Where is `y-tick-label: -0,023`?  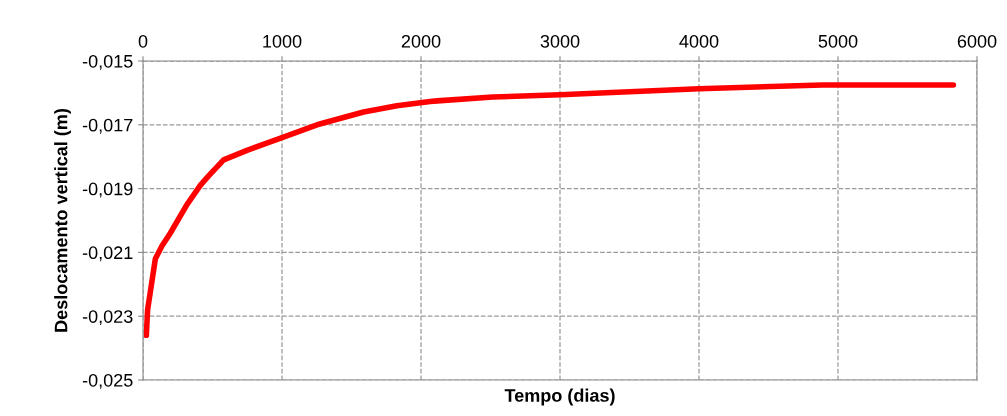
y-tick-label: -0,023 is located at coordinates (107, 318).